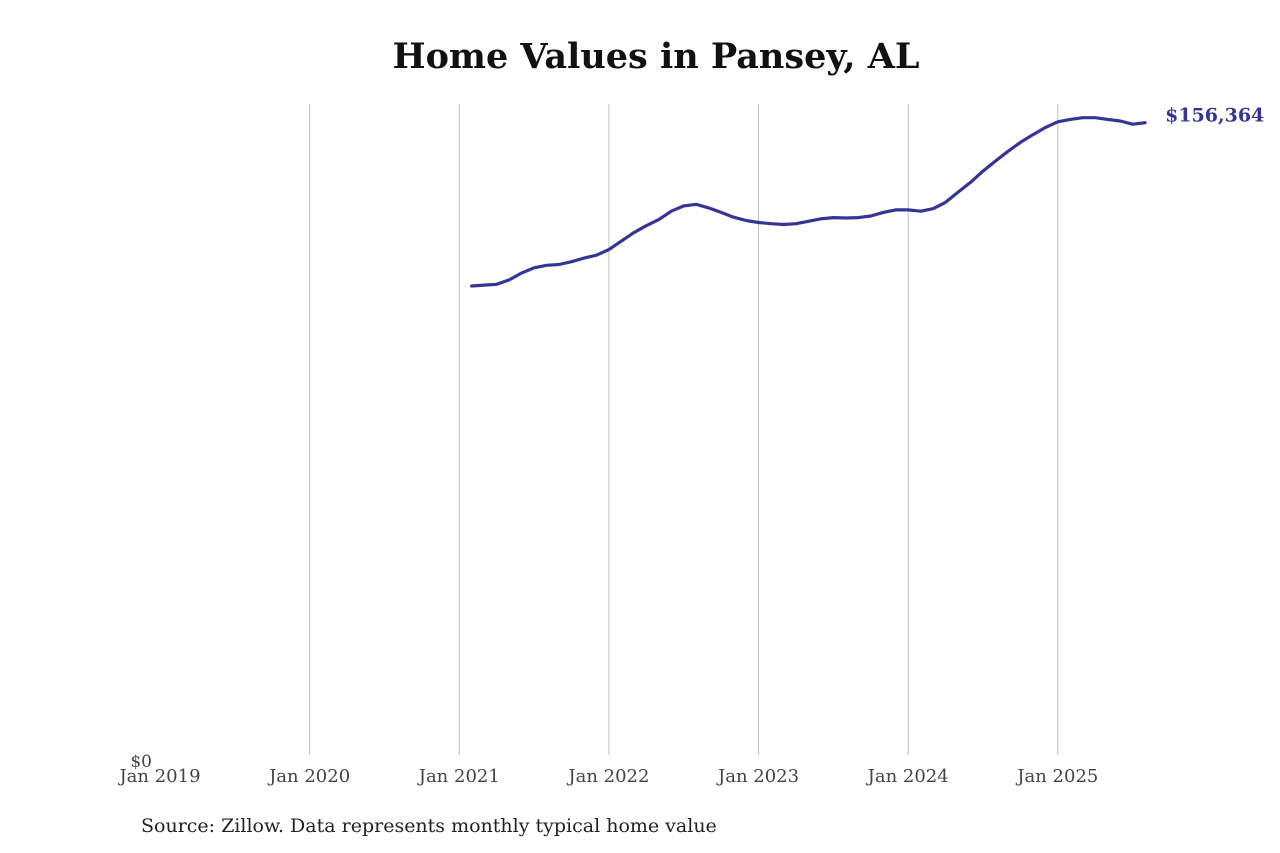  I want to click on x-tick-label: Jan 2024, so click(907, 776).